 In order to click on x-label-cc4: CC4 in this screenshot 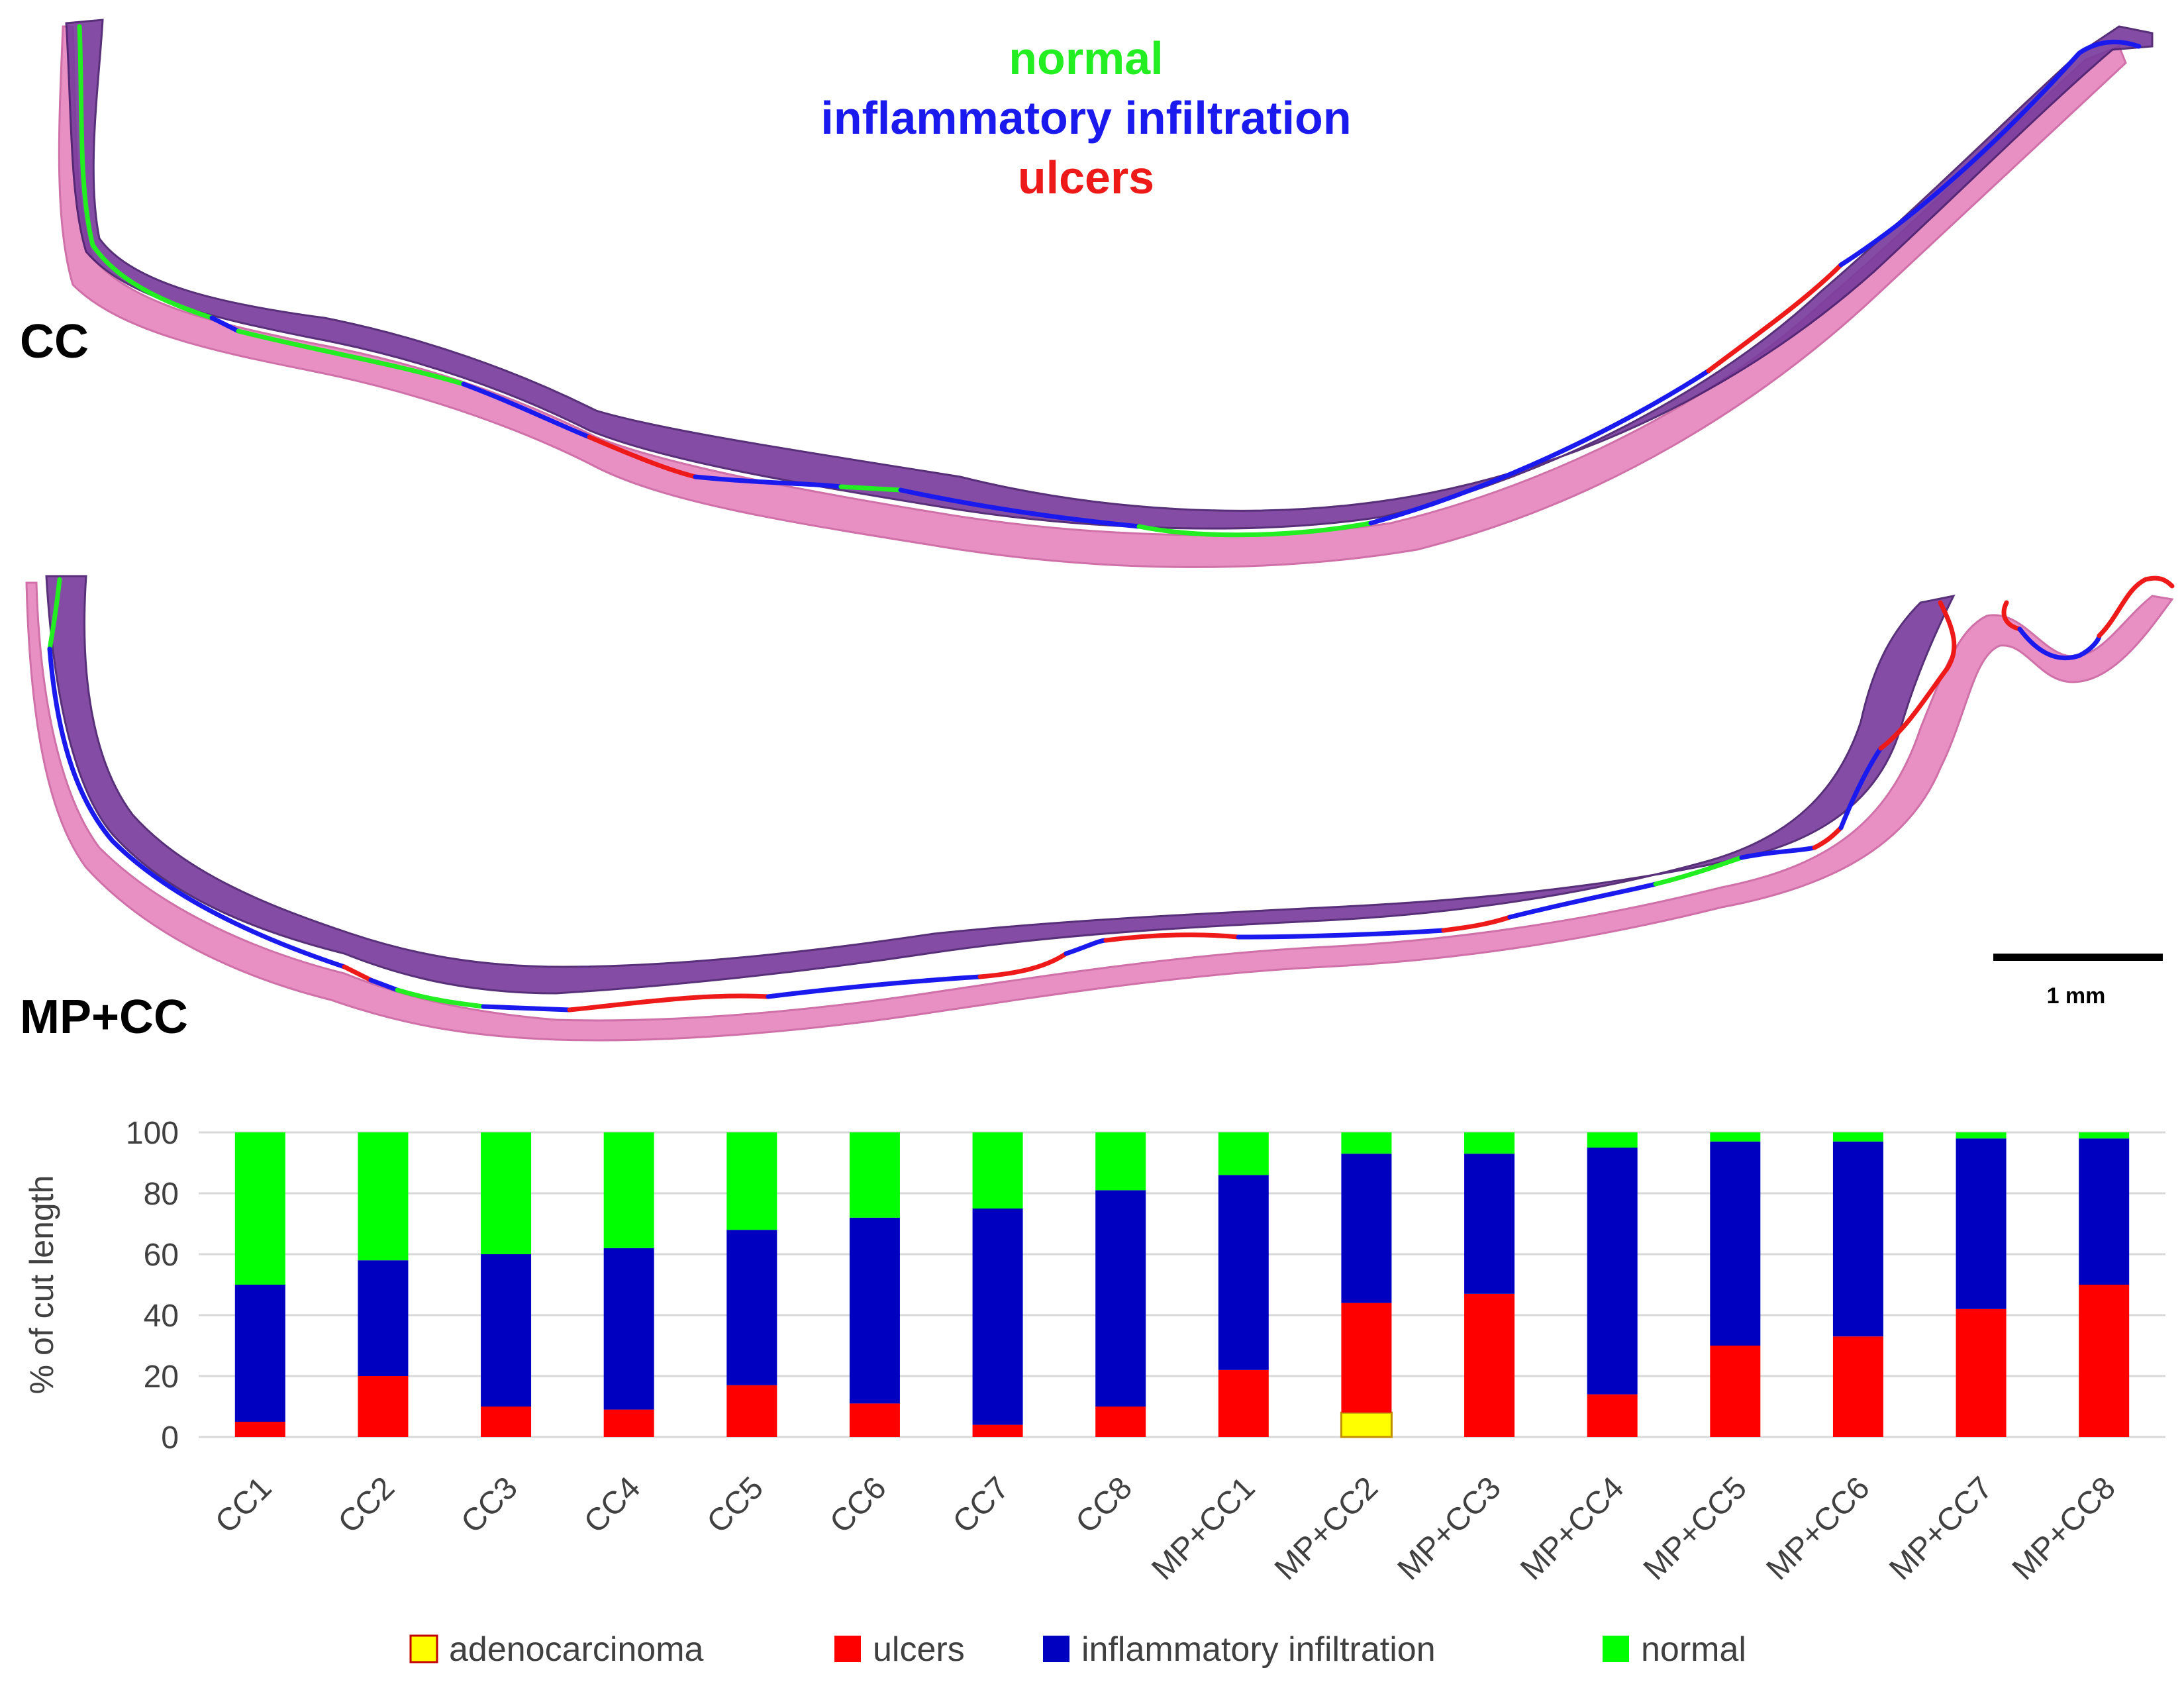, I will do `click(612, 1505)`.